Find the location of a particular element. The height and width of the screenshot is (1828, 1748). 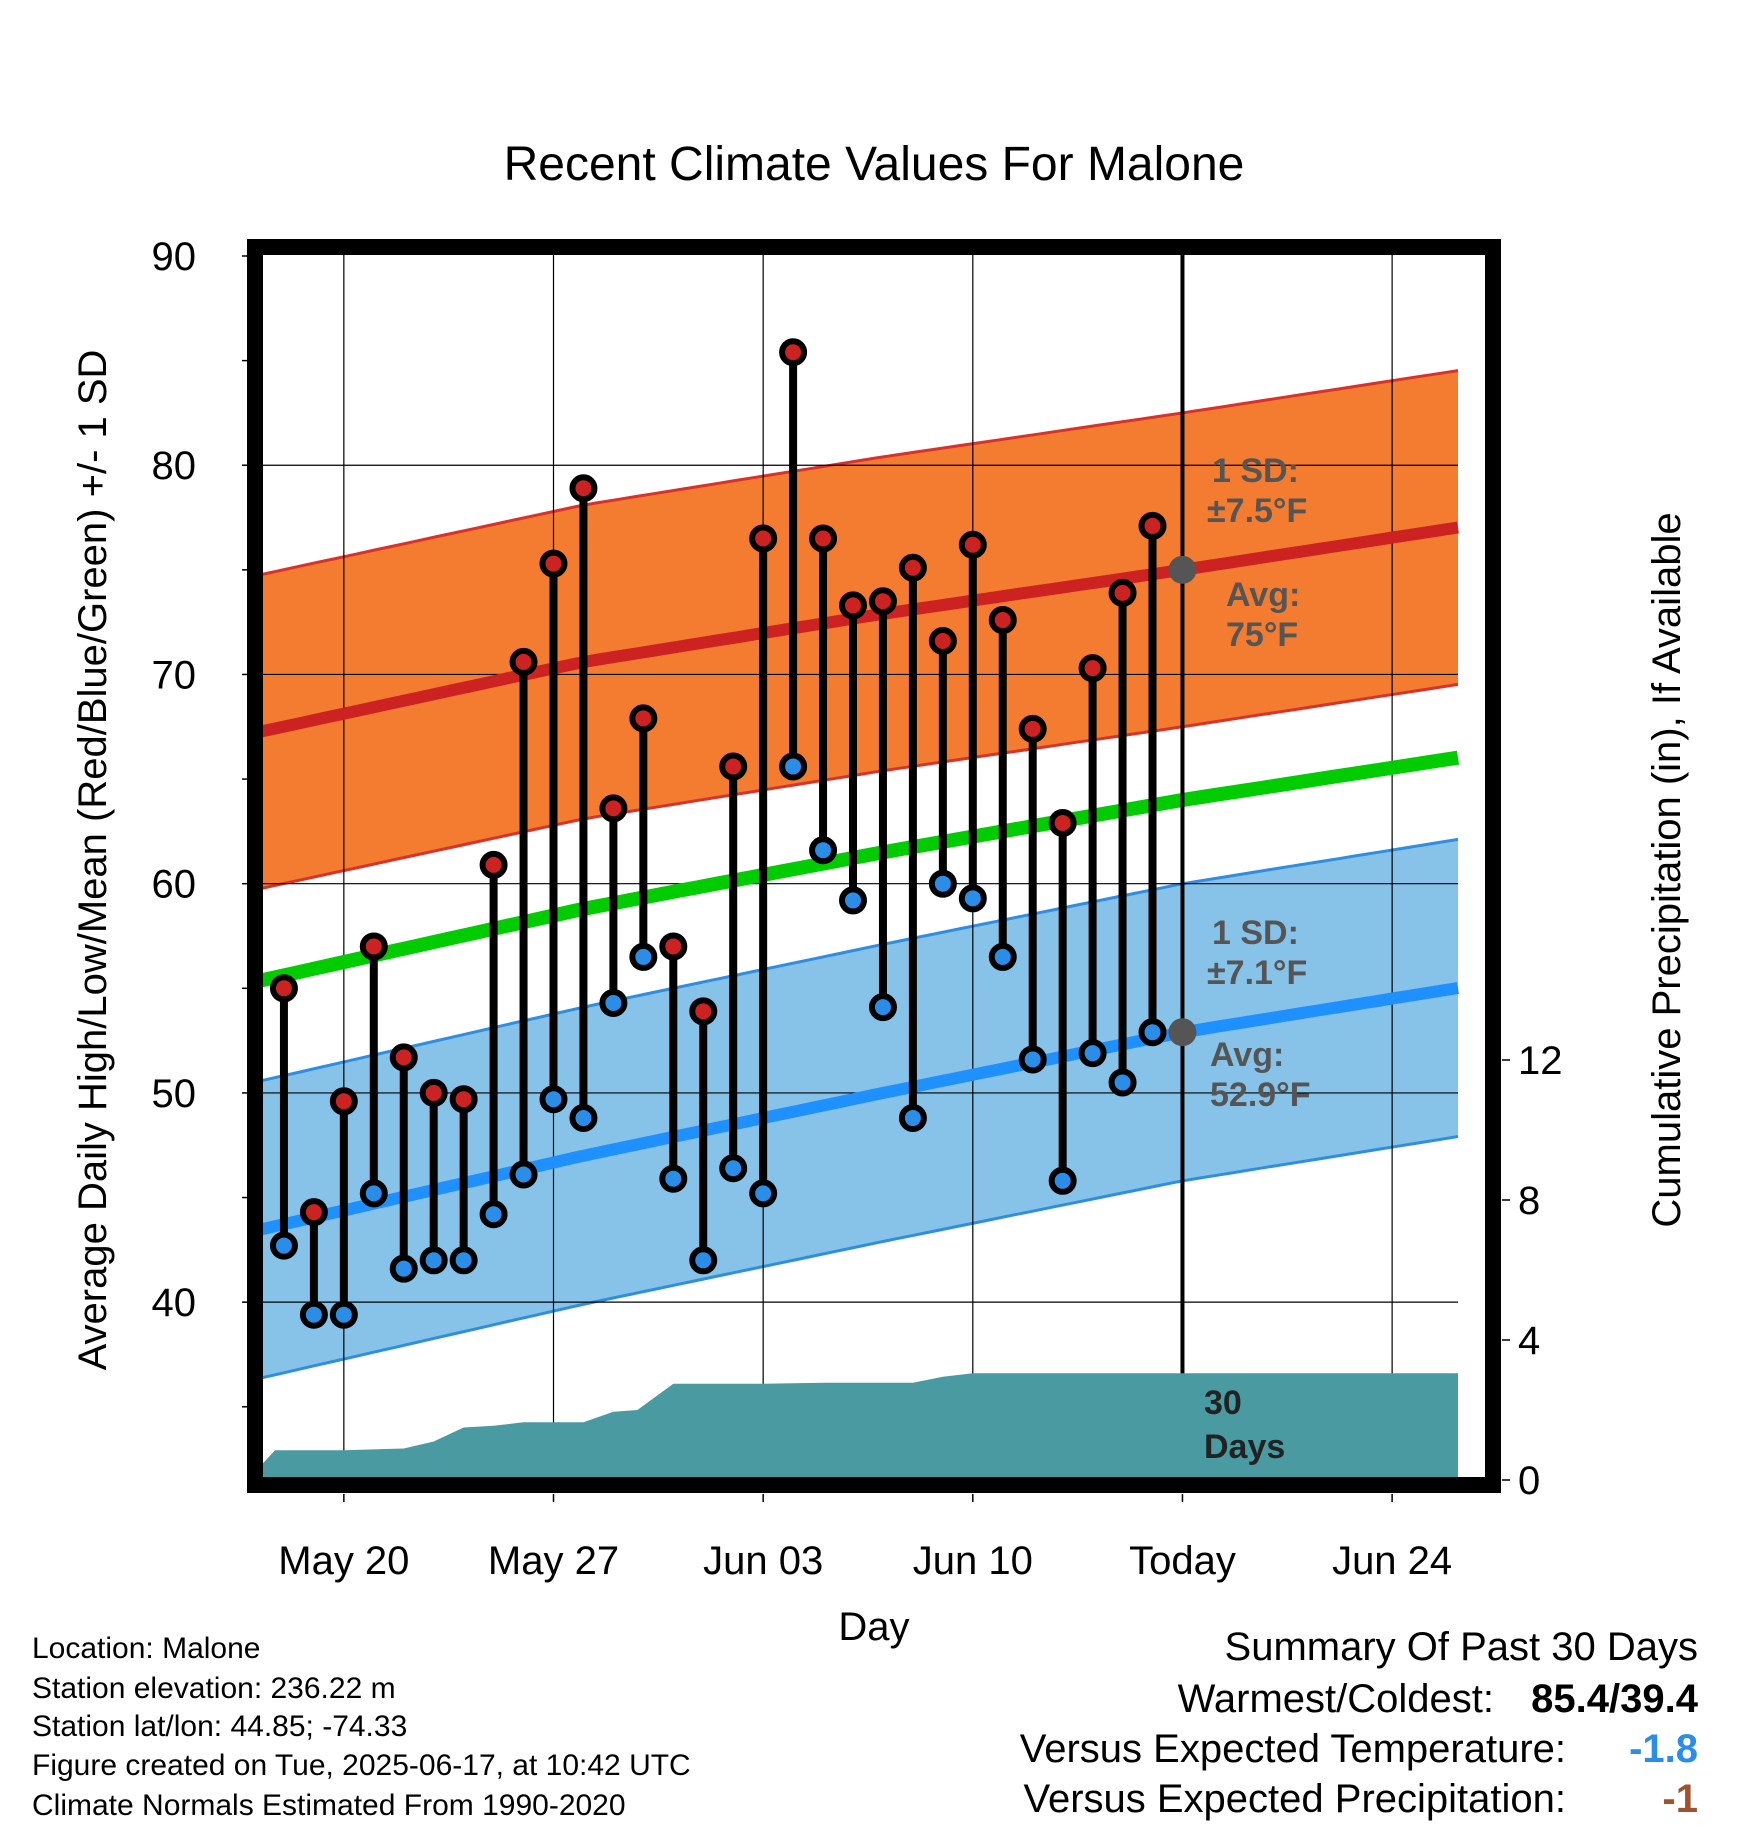

today-normal-high-point is located at coordinates (1182, 569).